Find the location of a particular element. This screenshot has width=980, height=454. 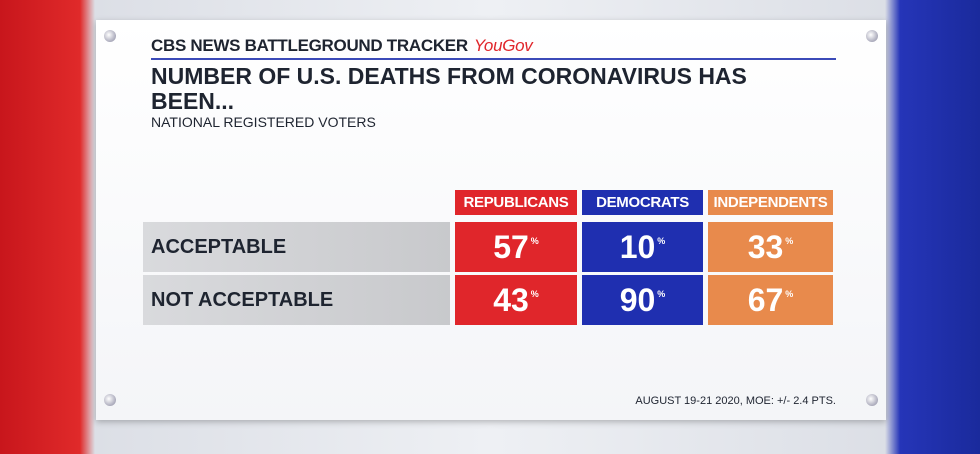

subtitle: NATIONAL REGISTERED VOTERS is located at coordinates (263, 122).